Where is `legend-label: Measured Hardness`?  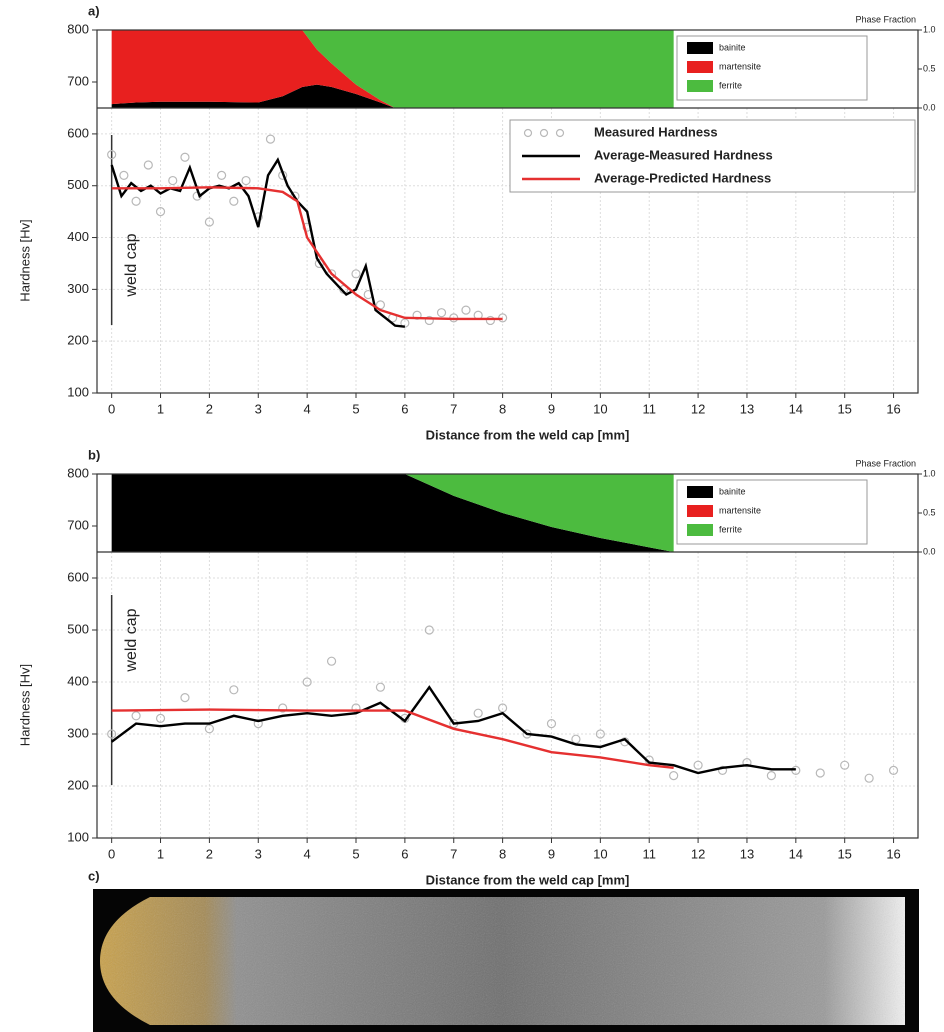 legend-label: Measured Hardness is located at coordinates (656, 131).